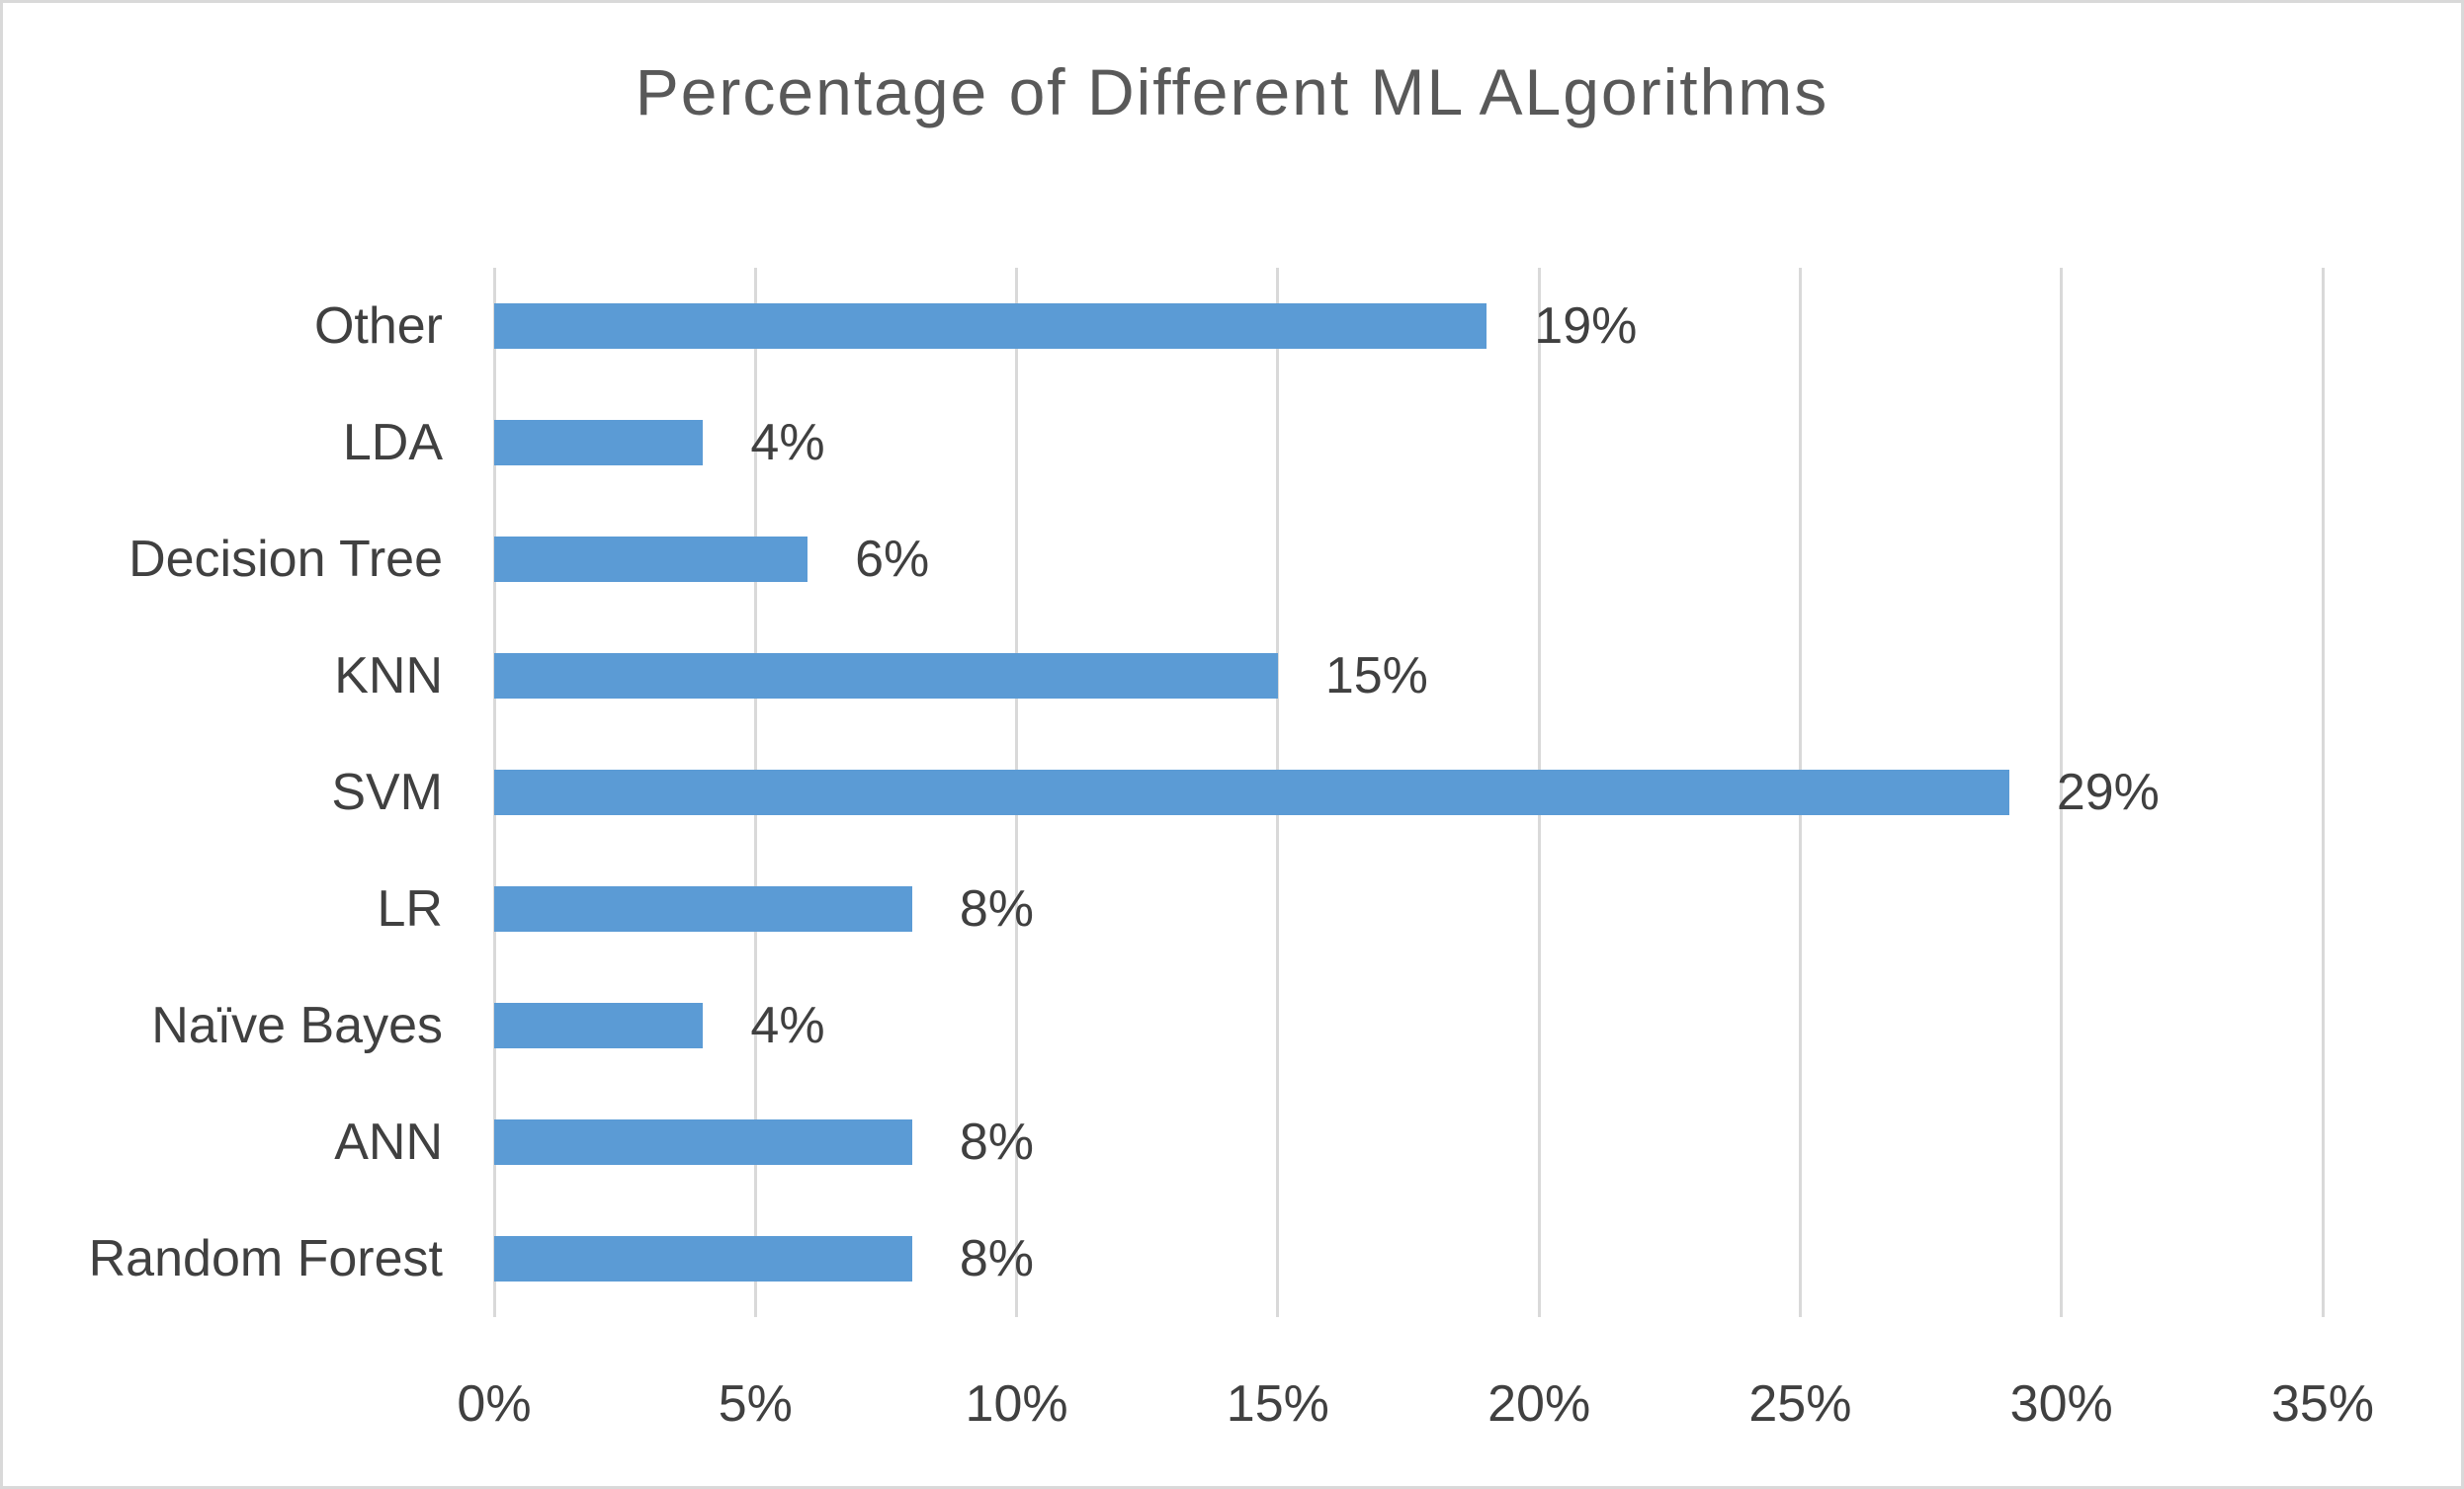  What do you see at coordinates (1586, 326) in the screenshot?
I see `value-label: 19%` at bounding box center [1586, 326].